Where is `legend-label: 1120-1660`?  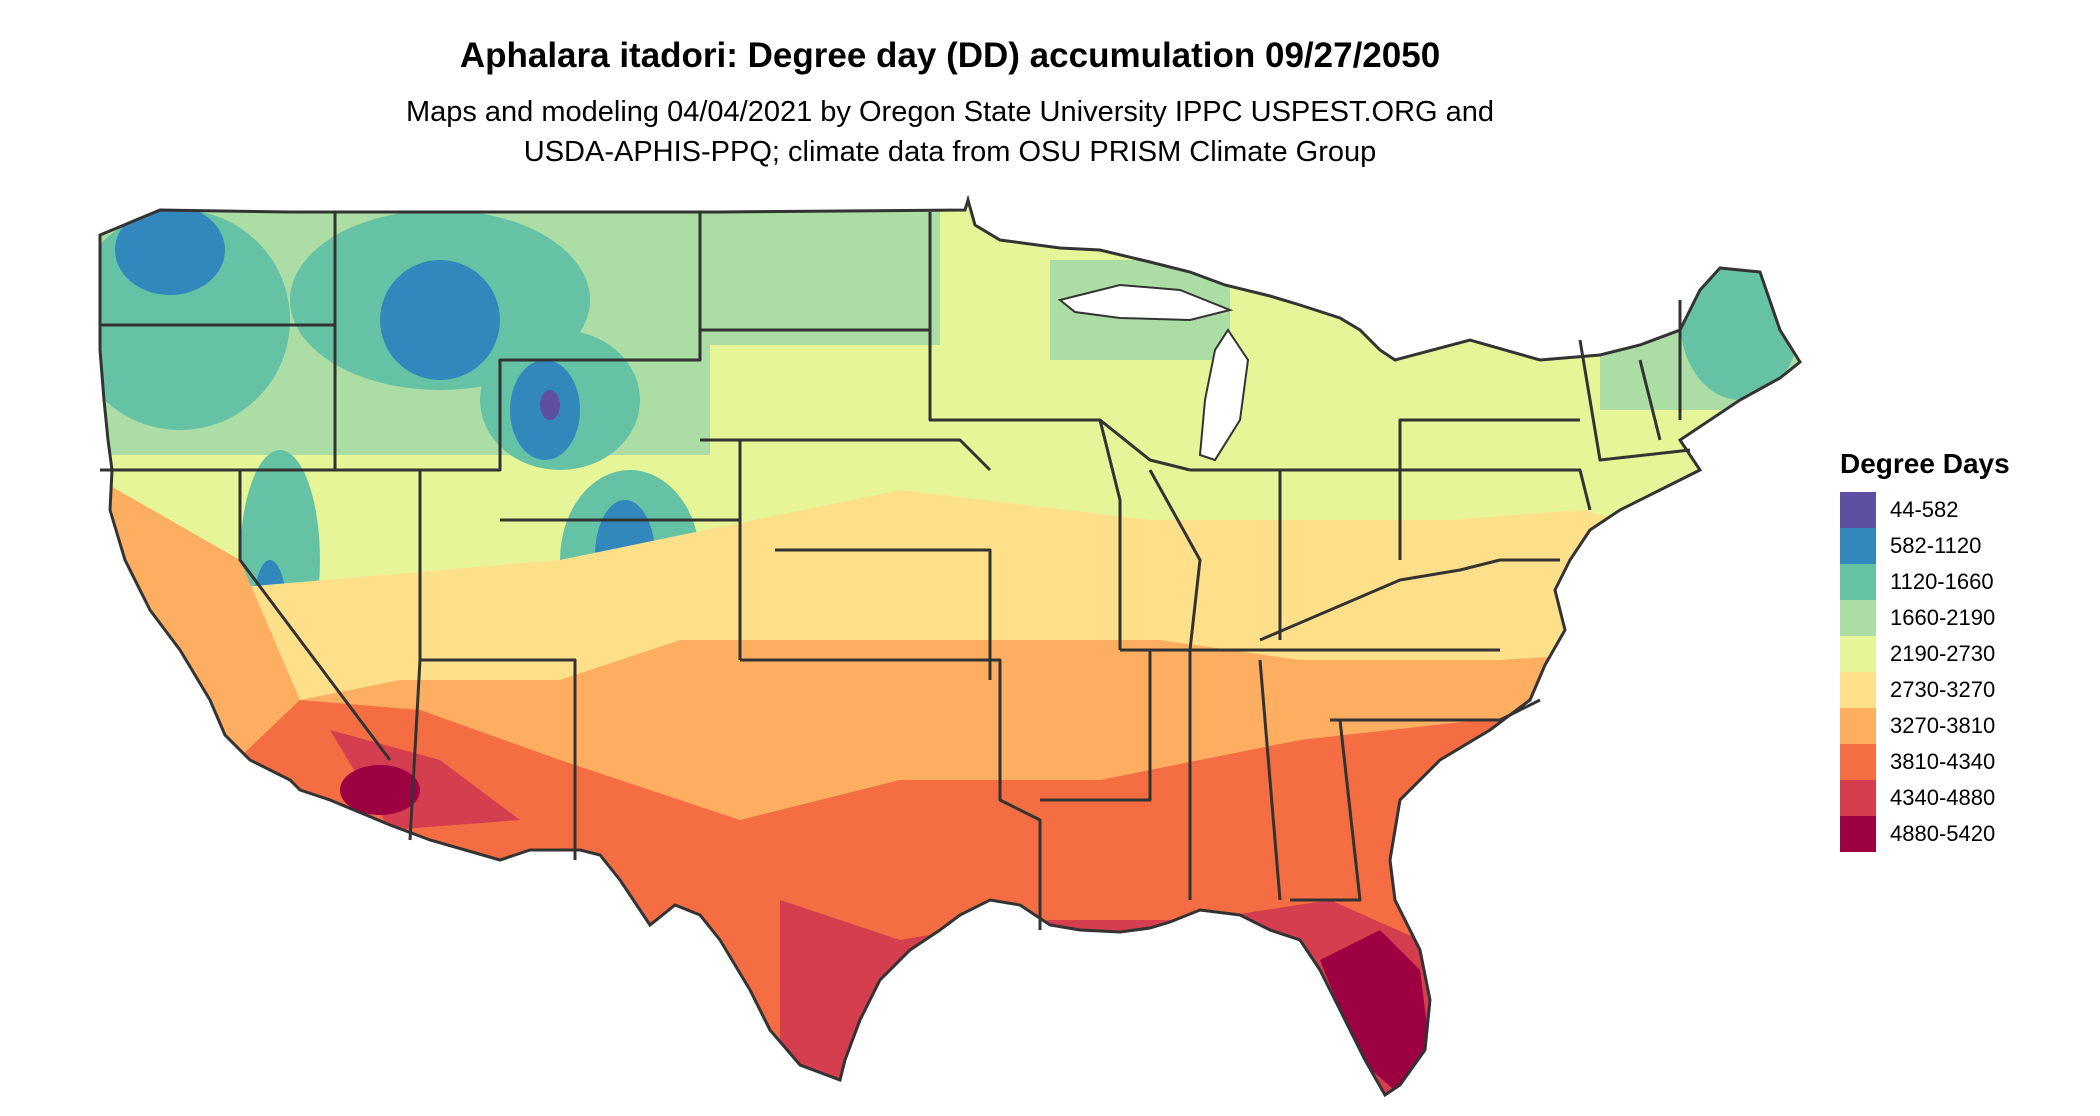
legend-label: 1120-1660 is located at coordinates (1942, 581).